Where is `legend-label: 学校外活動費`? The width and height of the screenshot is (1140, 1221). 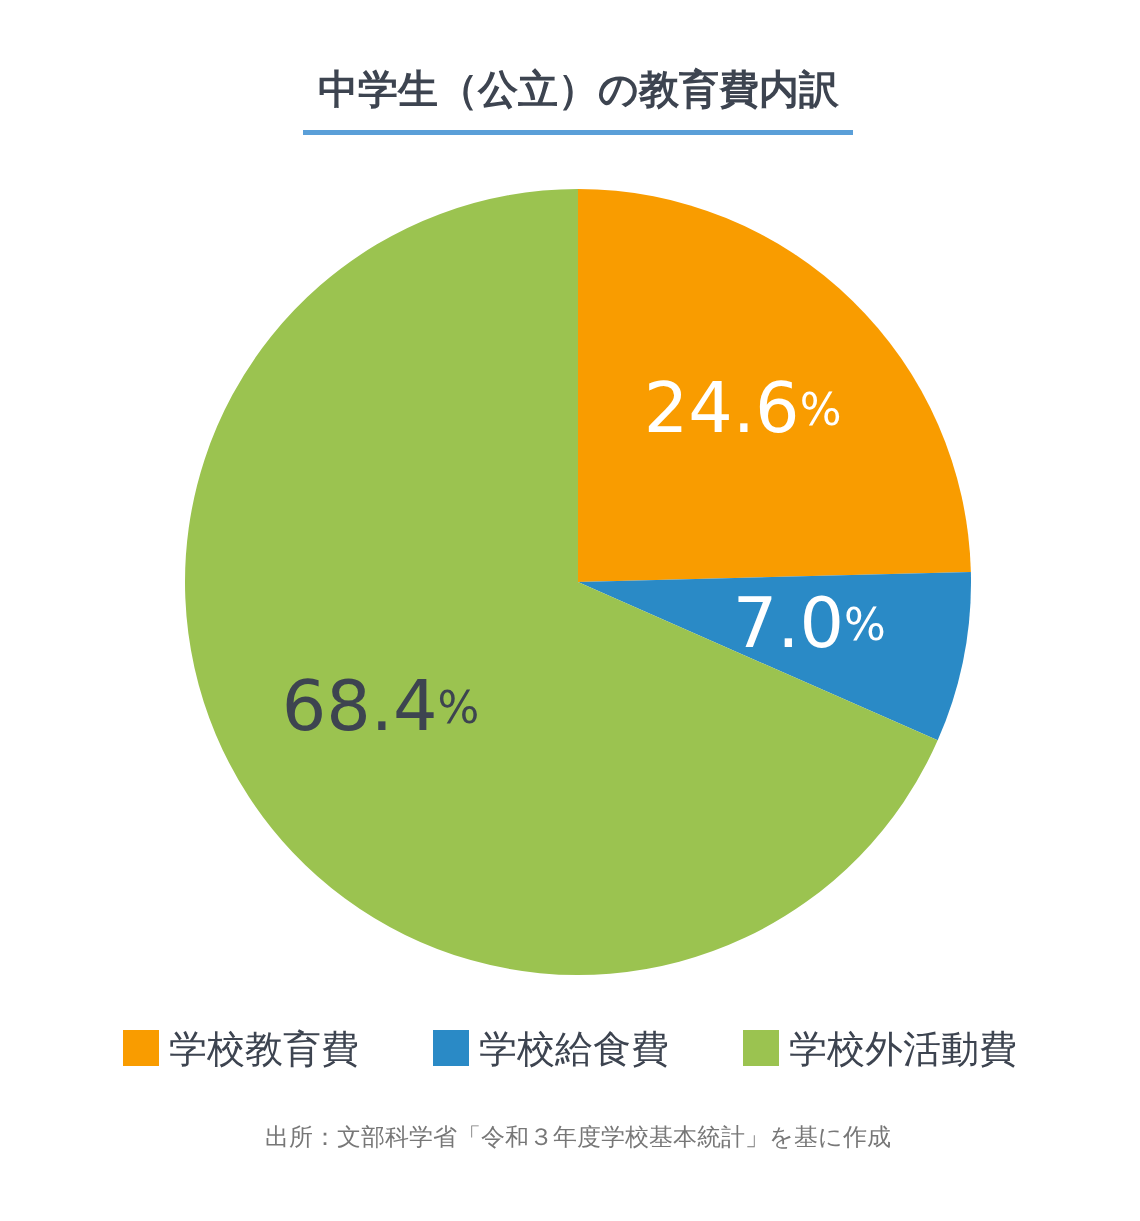 legend-label: 学校外活動費 is located at coordinates (903, 1049).